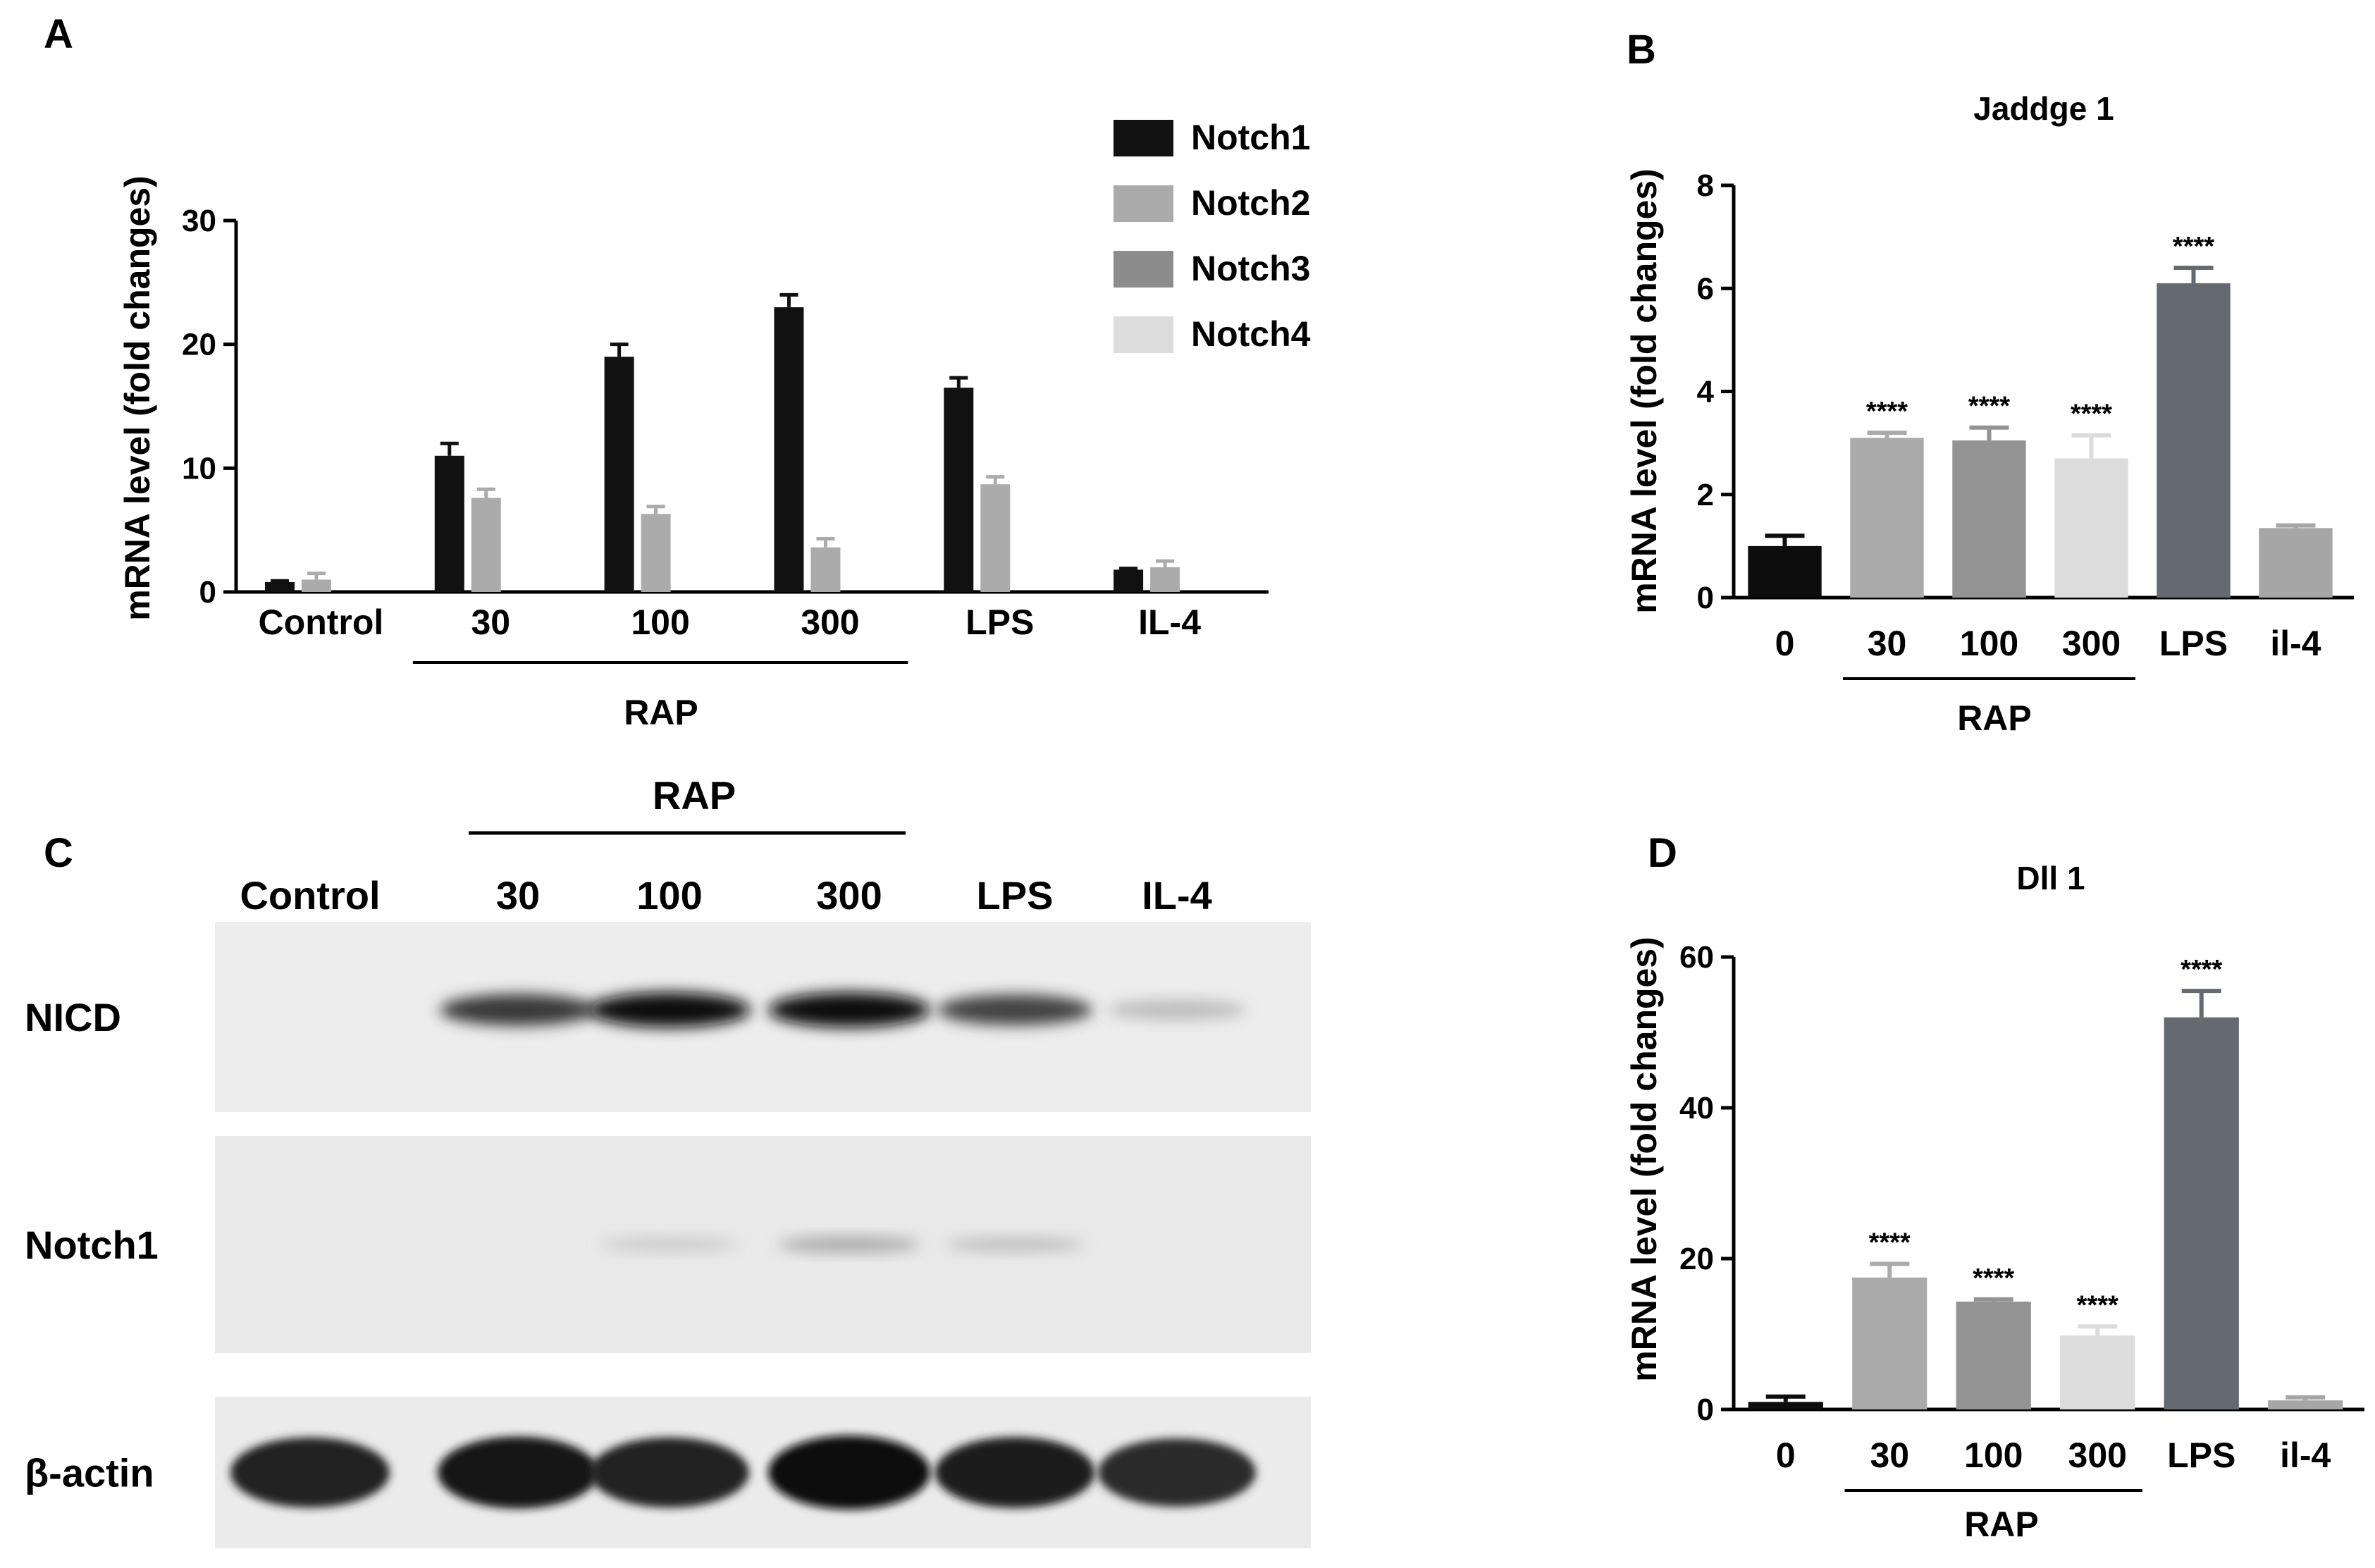  What do you see at coordinates (73, 1017) in the screenshot?
I see `blot-row-label: NICD` at bounding box center [73, 1017].